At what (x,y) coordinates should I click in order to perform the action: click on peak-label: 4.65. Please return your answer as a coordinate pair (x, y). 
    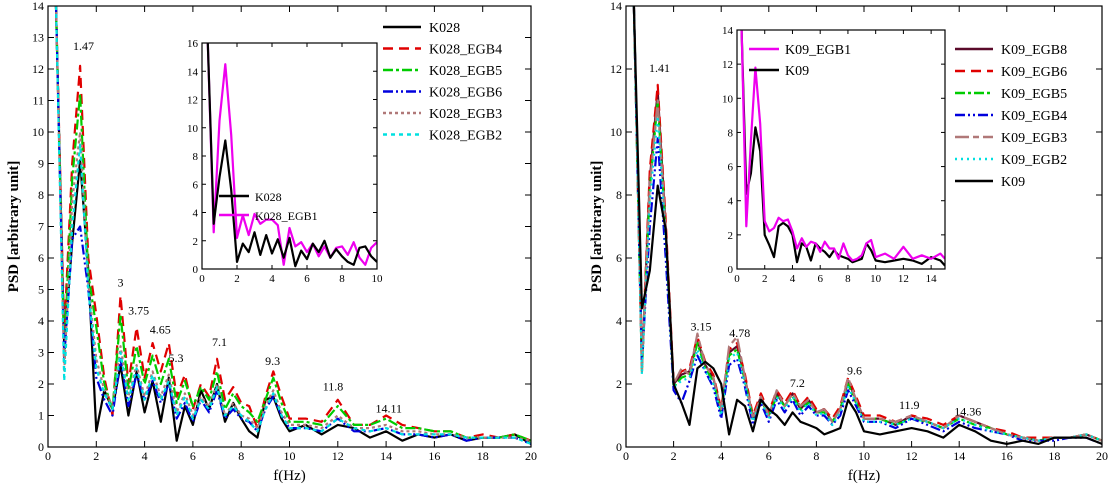
    Looking at the image, I should click on (160, 330).